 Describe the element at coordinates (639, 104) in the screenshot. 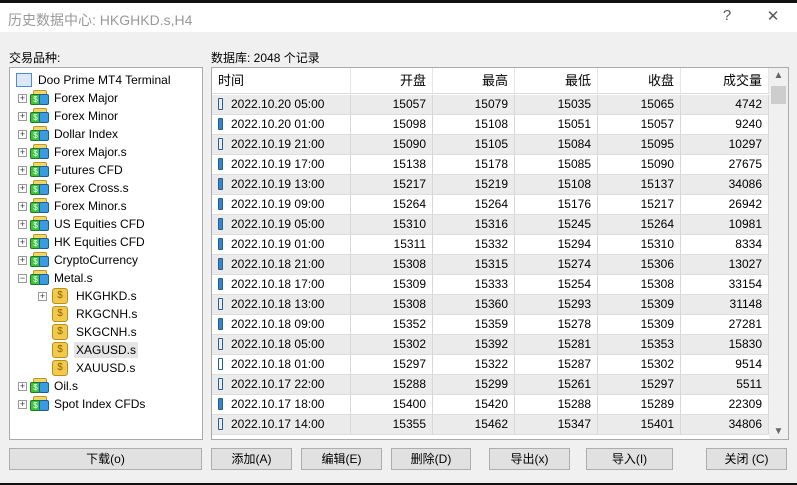

I see `cell: 15065` at that location.